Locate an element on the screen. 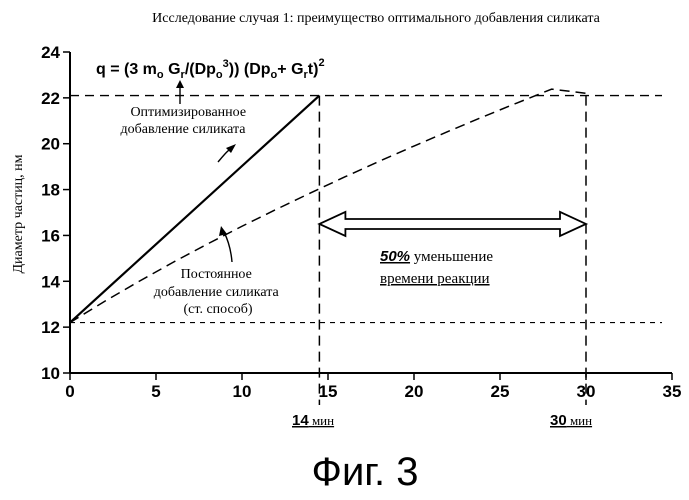  y-tick-label: 22 is located at coordinates (50, 98).